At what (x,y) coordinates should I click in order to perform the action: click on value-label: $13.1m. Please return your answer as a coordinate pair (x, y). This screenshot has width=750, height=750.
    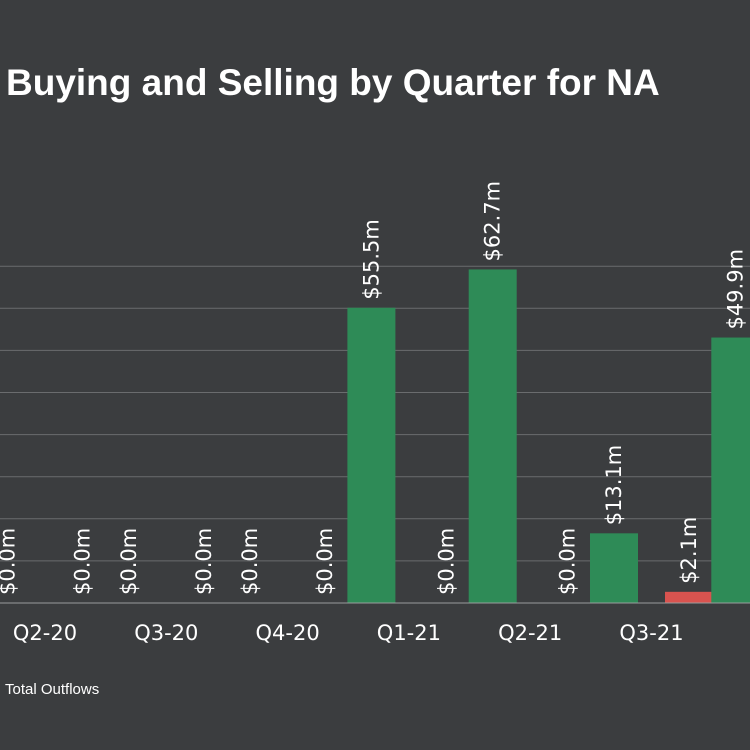
    Looking at the image, I should click on (614, 485).